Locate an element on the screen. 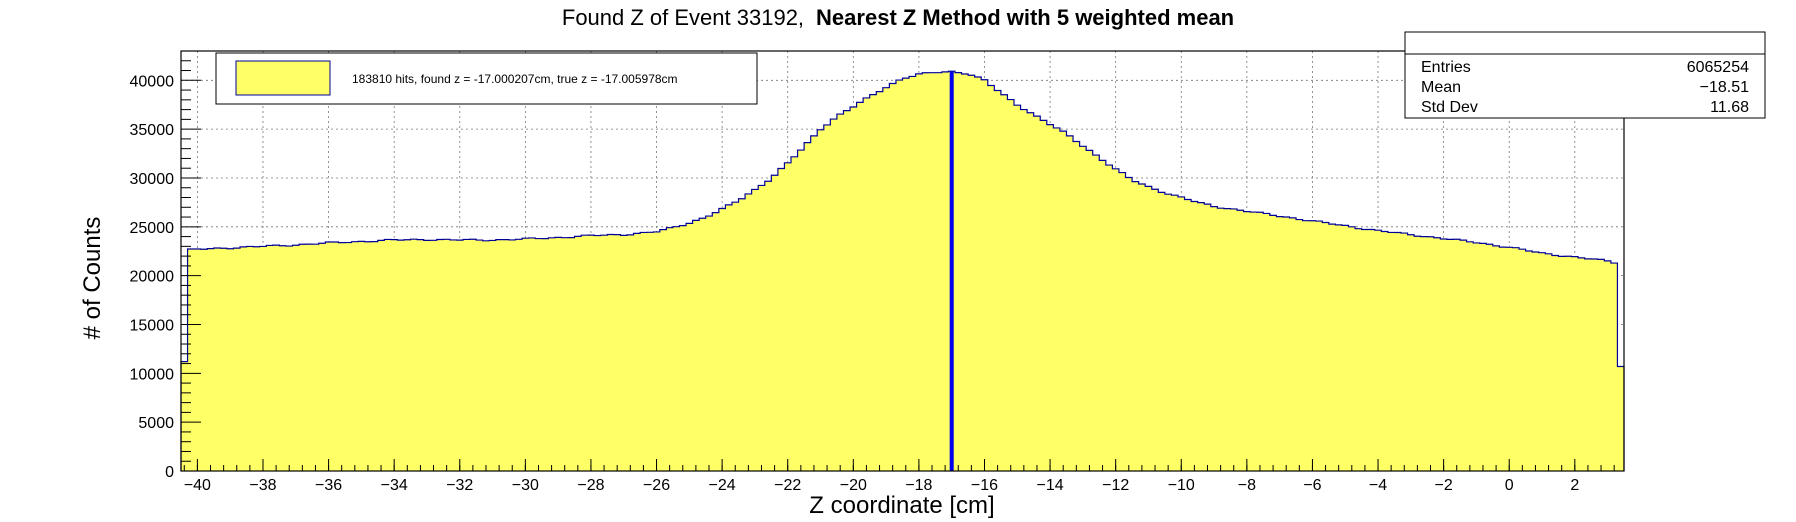 The height and width of the screenshot is (522, 1796). x-tick-label: −2 is located at coordinates (1444, 485).